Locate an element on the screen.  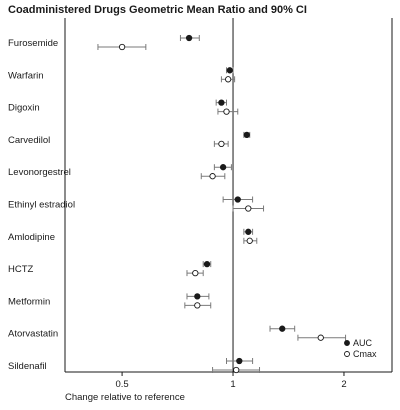
drug-row-2: Digoxin is located at coordinates (123, 107).